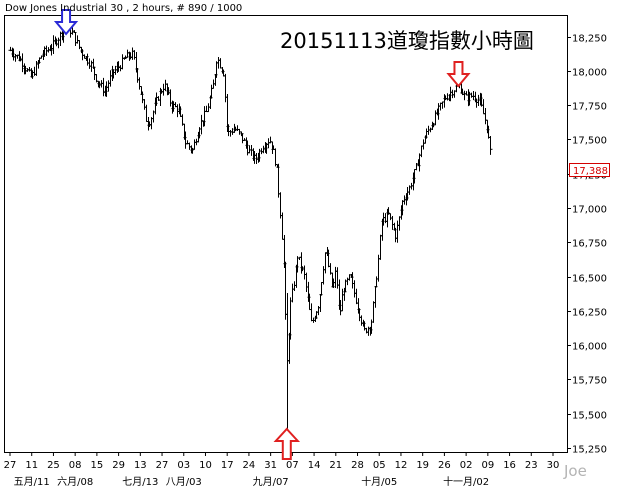 The width and height of the screenshot is (617, 497). What do you see at coordinates (379, 481) in the screenshot?
I see `x-month-label: 十月/05` at bounding box center [379, 481].